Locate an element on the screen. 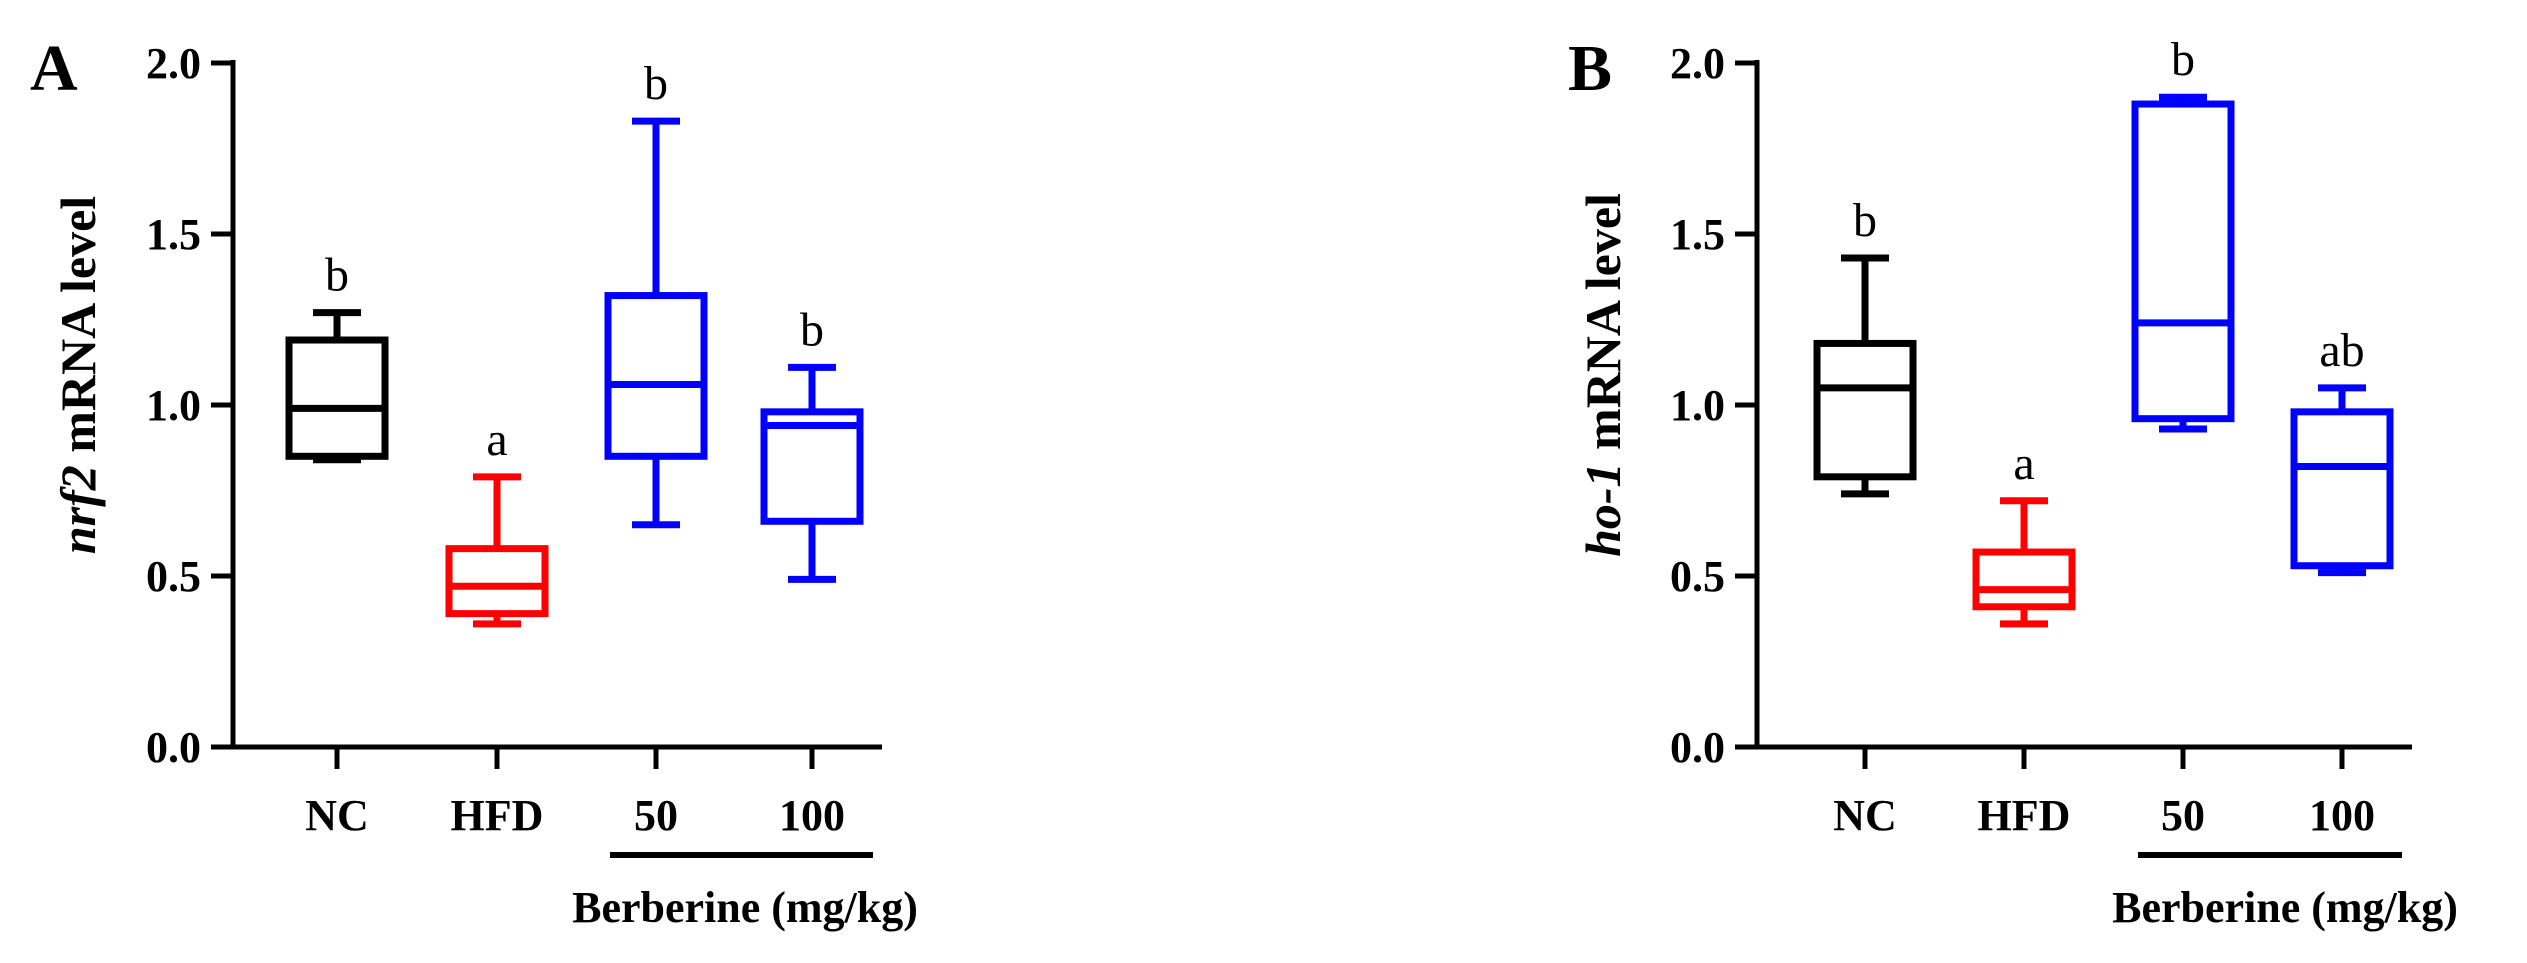  panel-a-y-axis-label-gene: nrf2 is located at coordinates (78, 509).